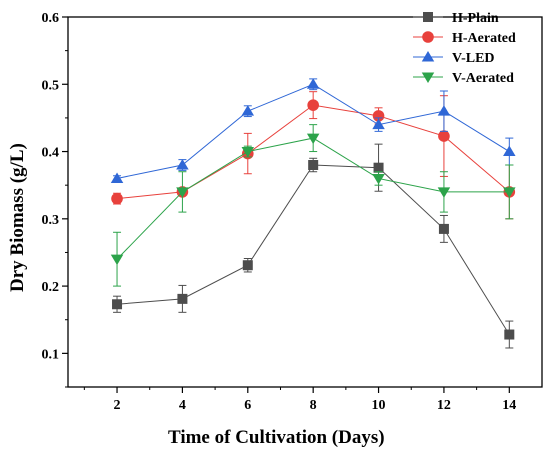 The width and height of the screenshot is (550, 460). I want to click on y-tick-label: 0.6, so click(51, 18).